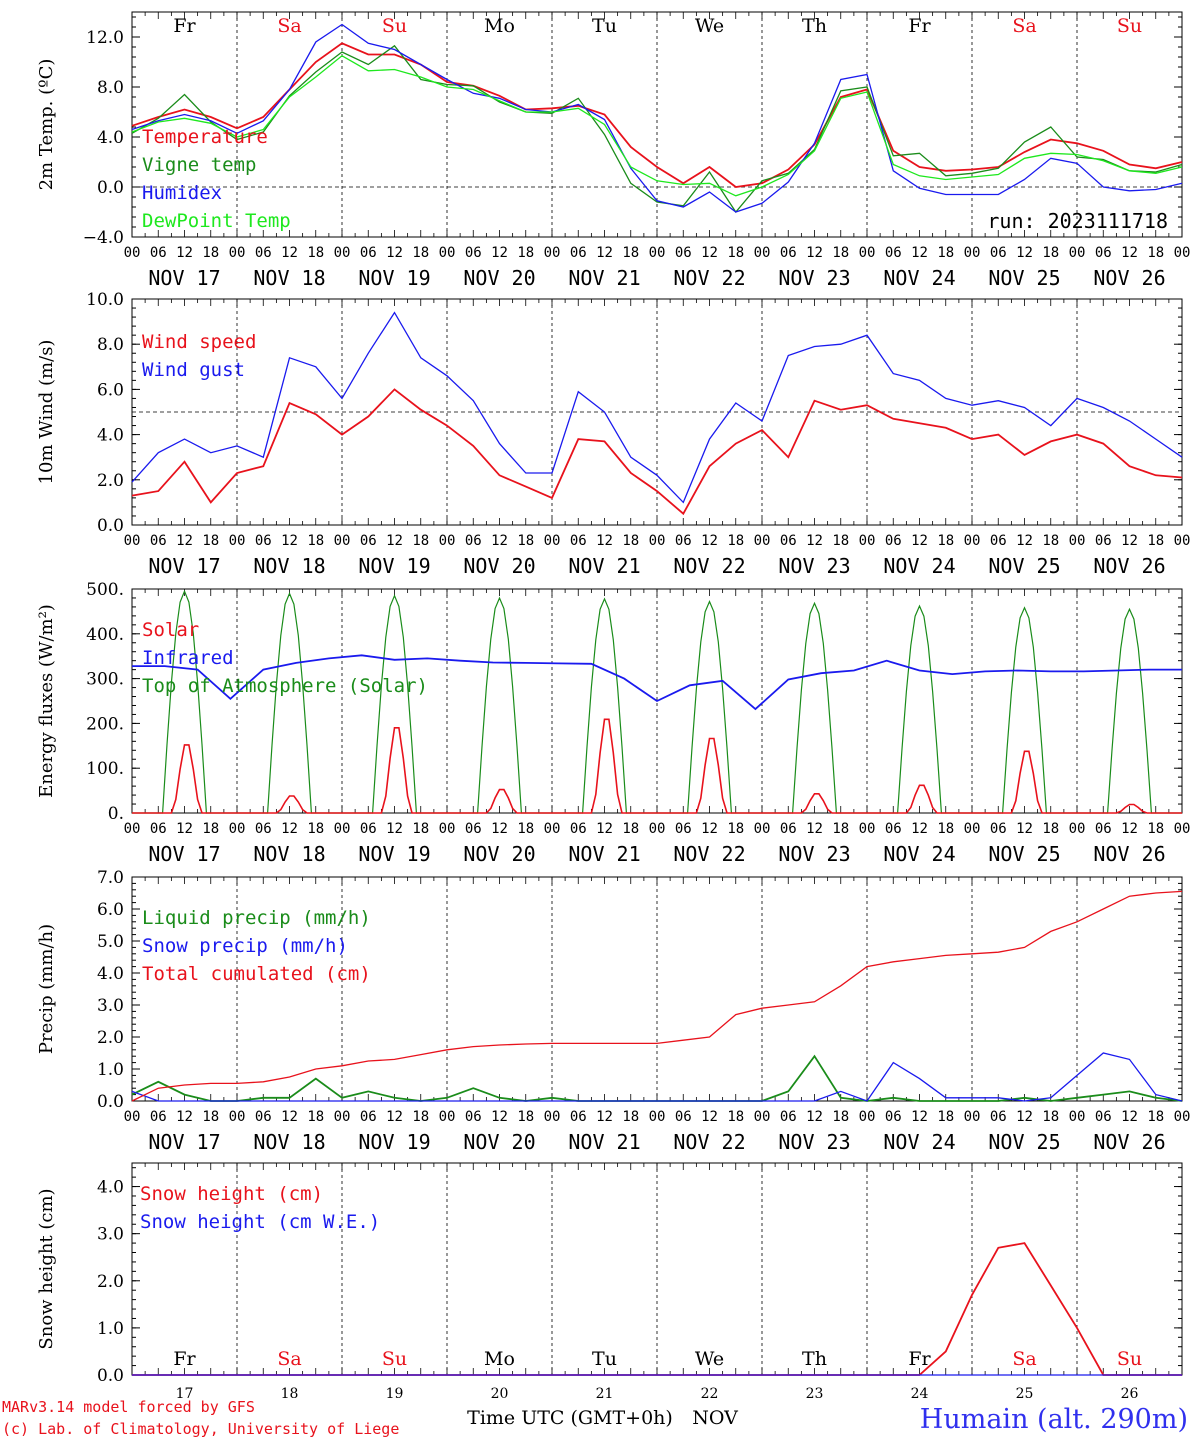  Describe the element at coordinates (199, 342) in the screenshot. I see `legend-entry: Wind speed` at that location.